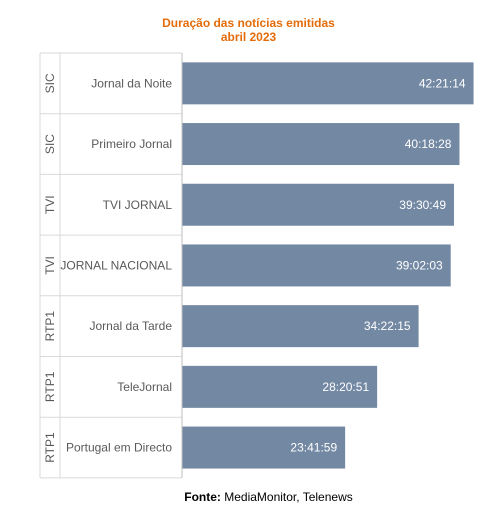  Describe the element at coordinates (419, 265) in the screenshot. I see `data-label: 39:02:03` at that location.